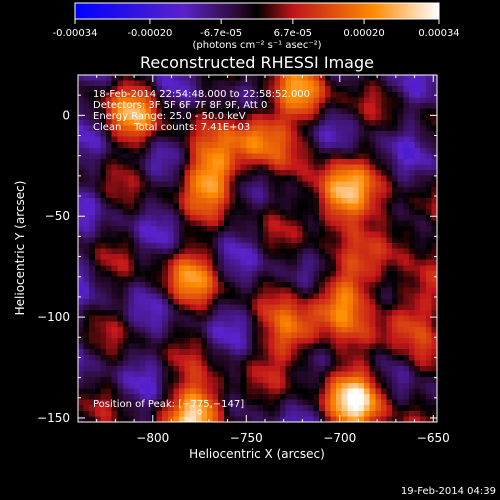 This screenshot has height=500, width=500. What do you see at coordinates (171, 127) in the screenshot?
I see `info-line-clean: Clean Total counts: 7.41E+03` at bounding box center [171, 127].